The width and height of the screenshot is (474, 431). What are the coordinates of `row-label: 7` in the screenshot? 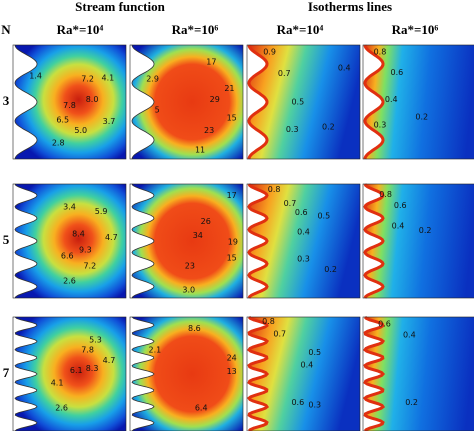 It's located at (6, 372).